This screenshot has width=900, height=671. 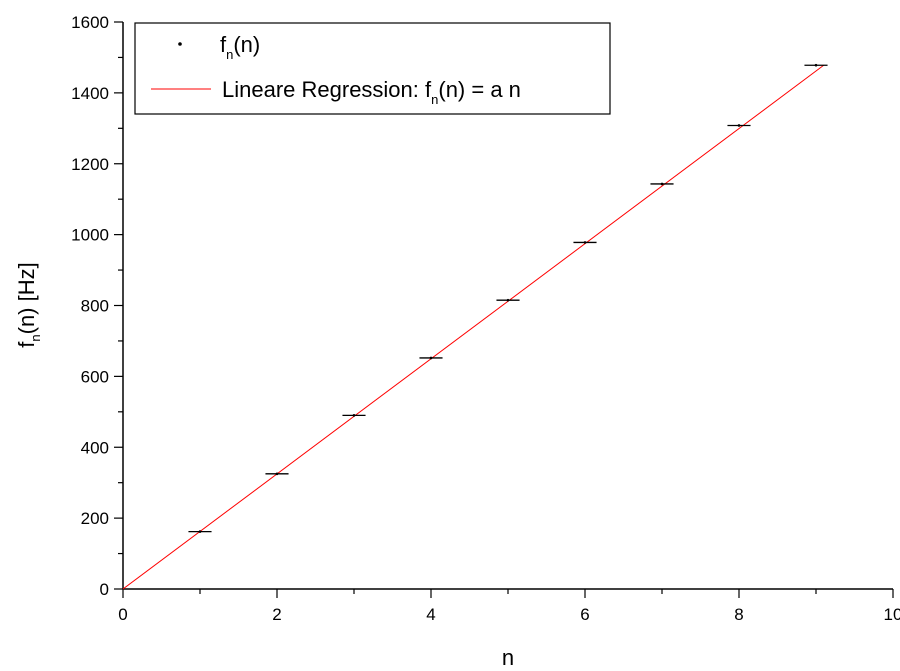 I want to click on y-axis-label-subscript: n, so click(x=35, y=337).